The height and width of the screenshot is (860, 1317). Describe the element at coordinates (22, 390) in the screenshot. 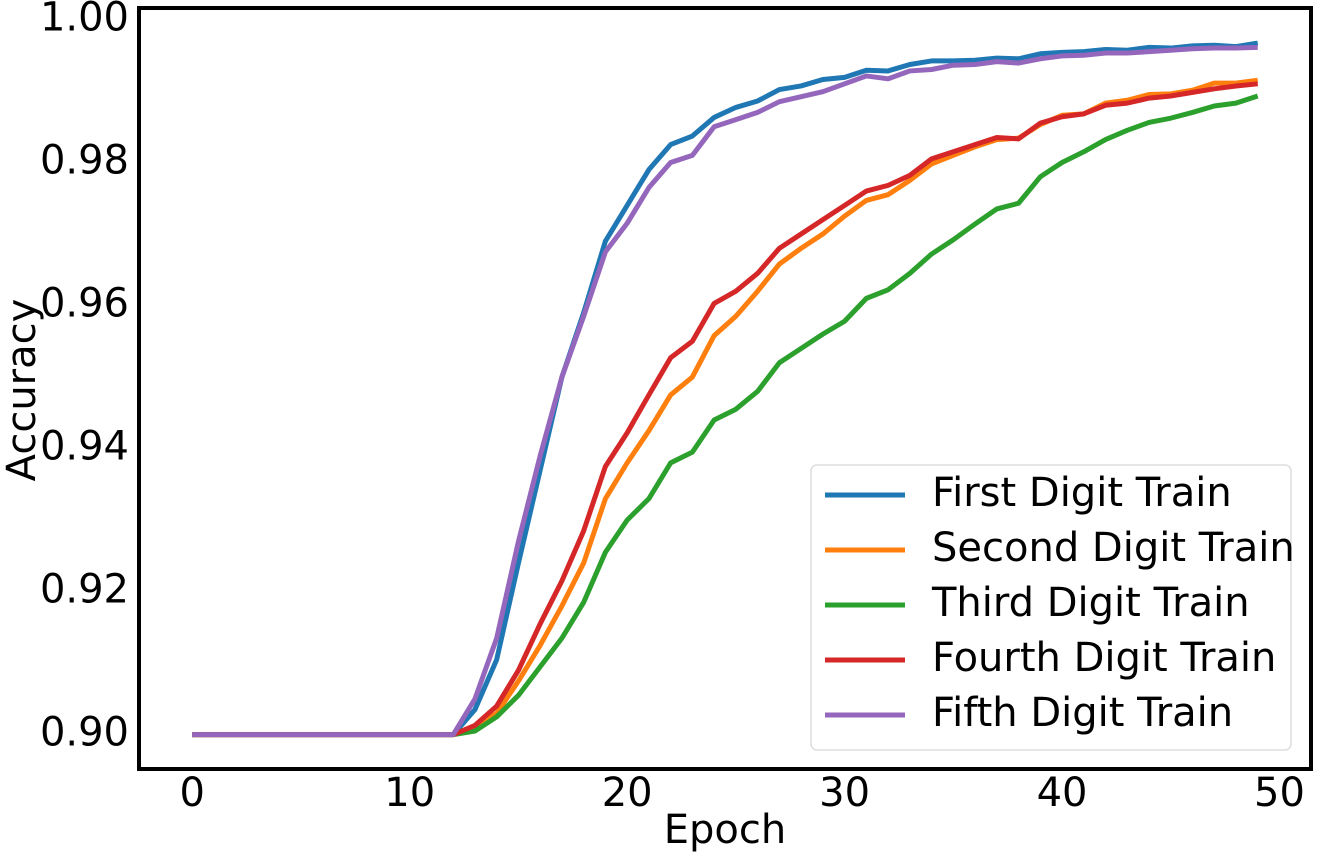

I see `y-axis-label: Accuracy` at that location.